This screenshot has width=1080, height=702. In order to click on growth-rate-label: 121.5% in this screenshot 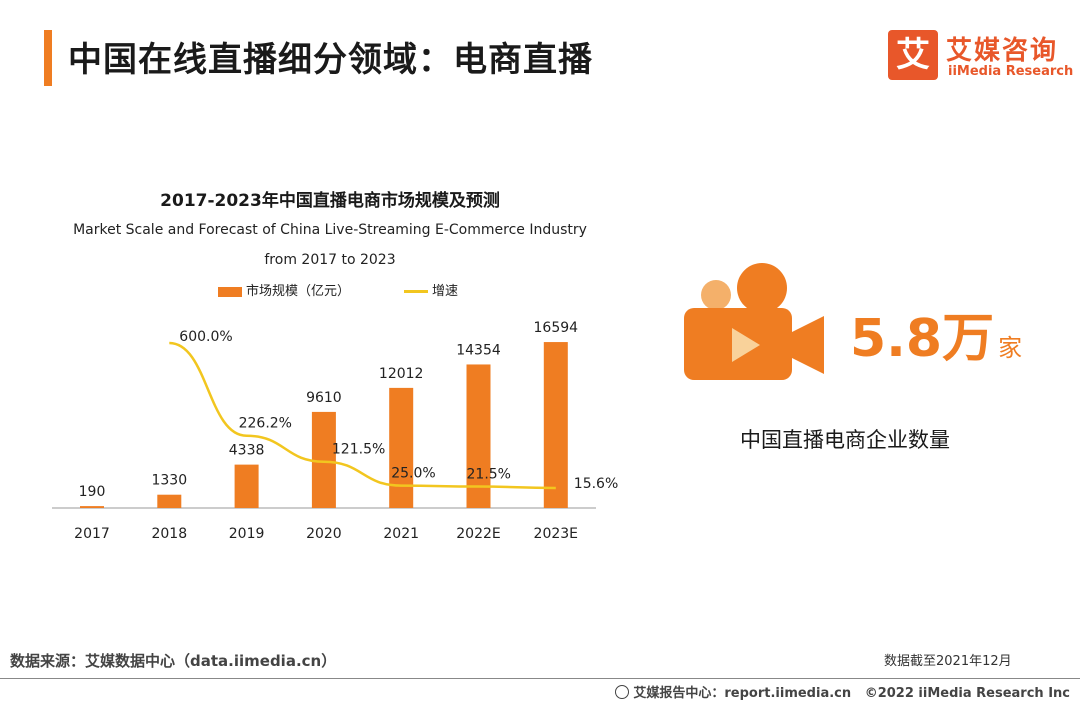, I will do `click(358, 450)`.